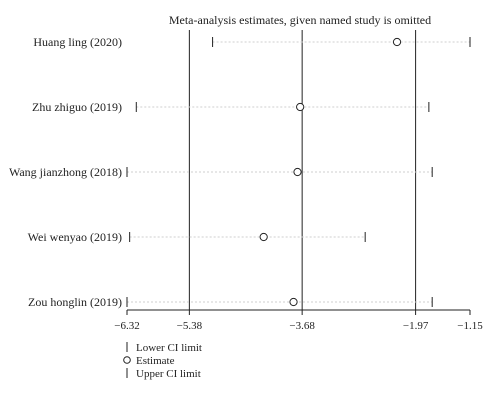 The width and height of the screenshot is (500, 400). Describe the element at coordinates (77, 107) in the screenshot. I see `study-label: Zhu zhiguo (2019)` at that location.